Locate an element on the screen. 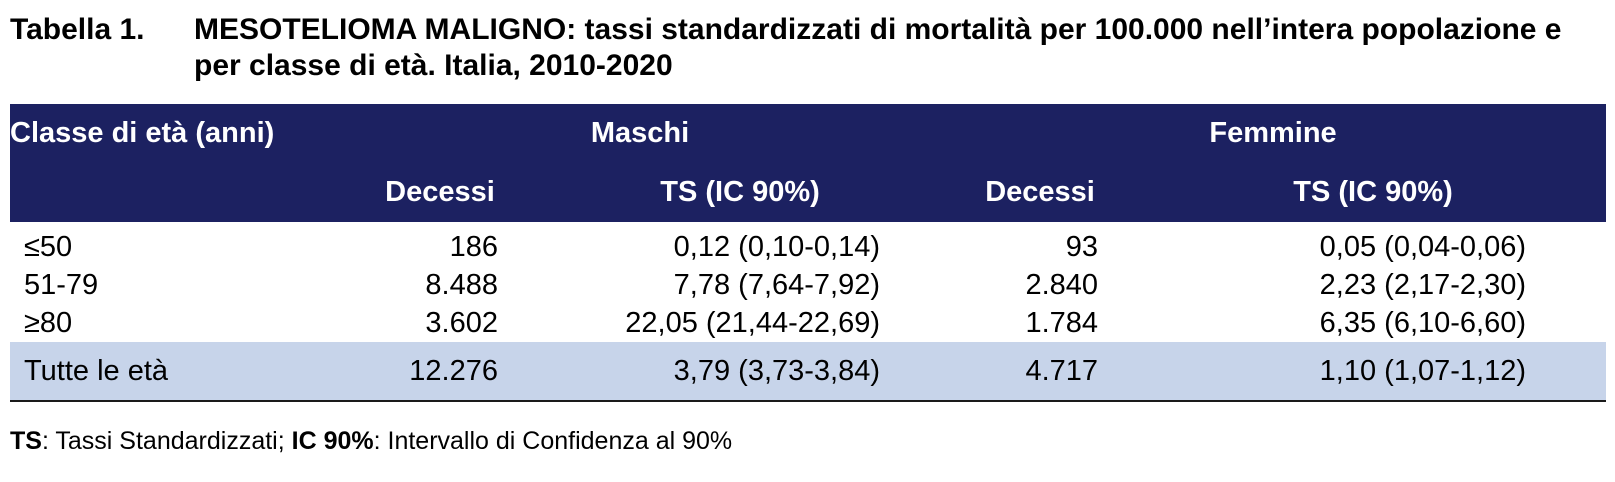  table-number: Tabella 1. is located at coordinates (77, 29).